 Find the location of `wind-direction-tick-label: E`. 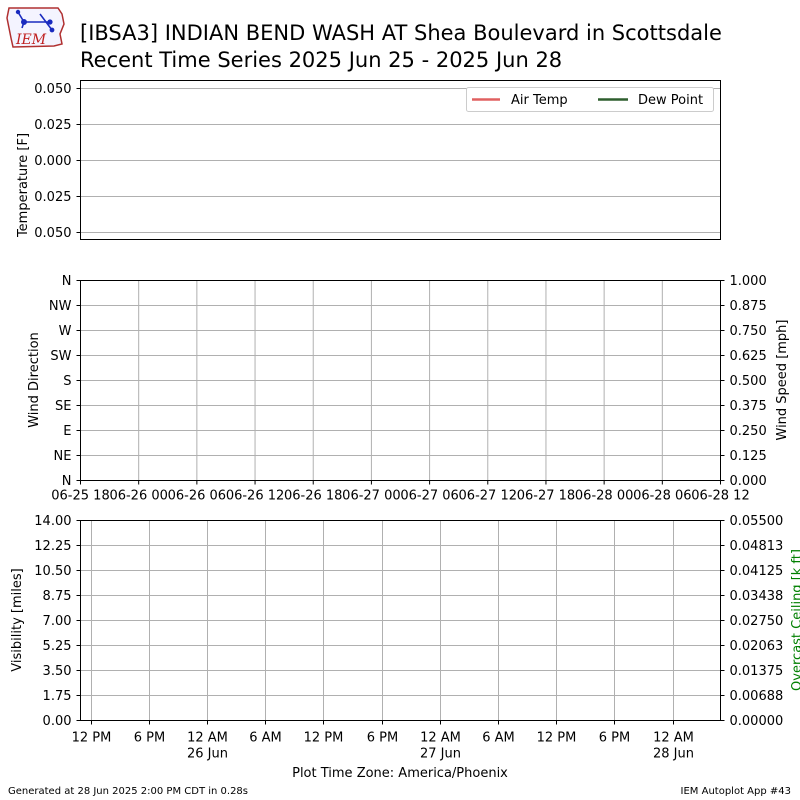

wind-direction-tick-label: E is located at coordinates (67, 431).